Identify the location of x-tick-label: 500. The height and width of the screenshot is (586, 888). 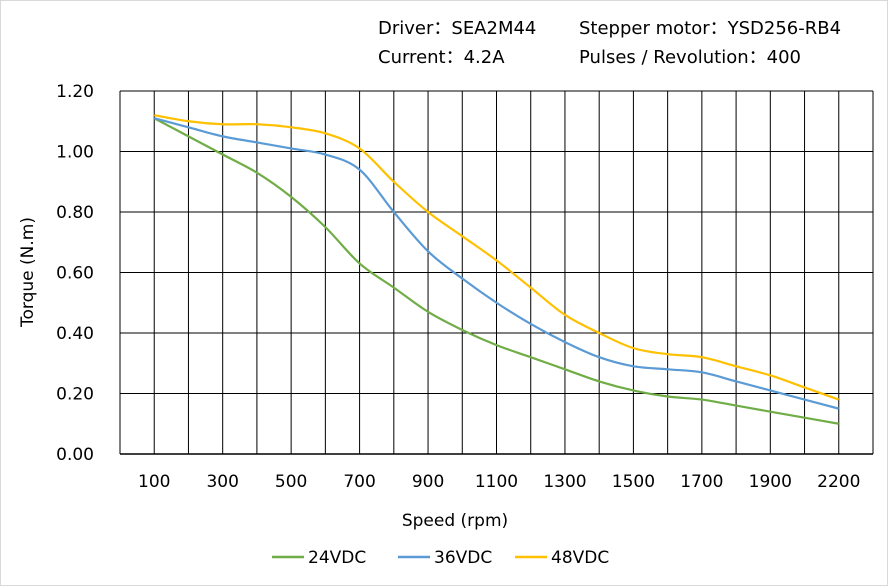
(291, 482).